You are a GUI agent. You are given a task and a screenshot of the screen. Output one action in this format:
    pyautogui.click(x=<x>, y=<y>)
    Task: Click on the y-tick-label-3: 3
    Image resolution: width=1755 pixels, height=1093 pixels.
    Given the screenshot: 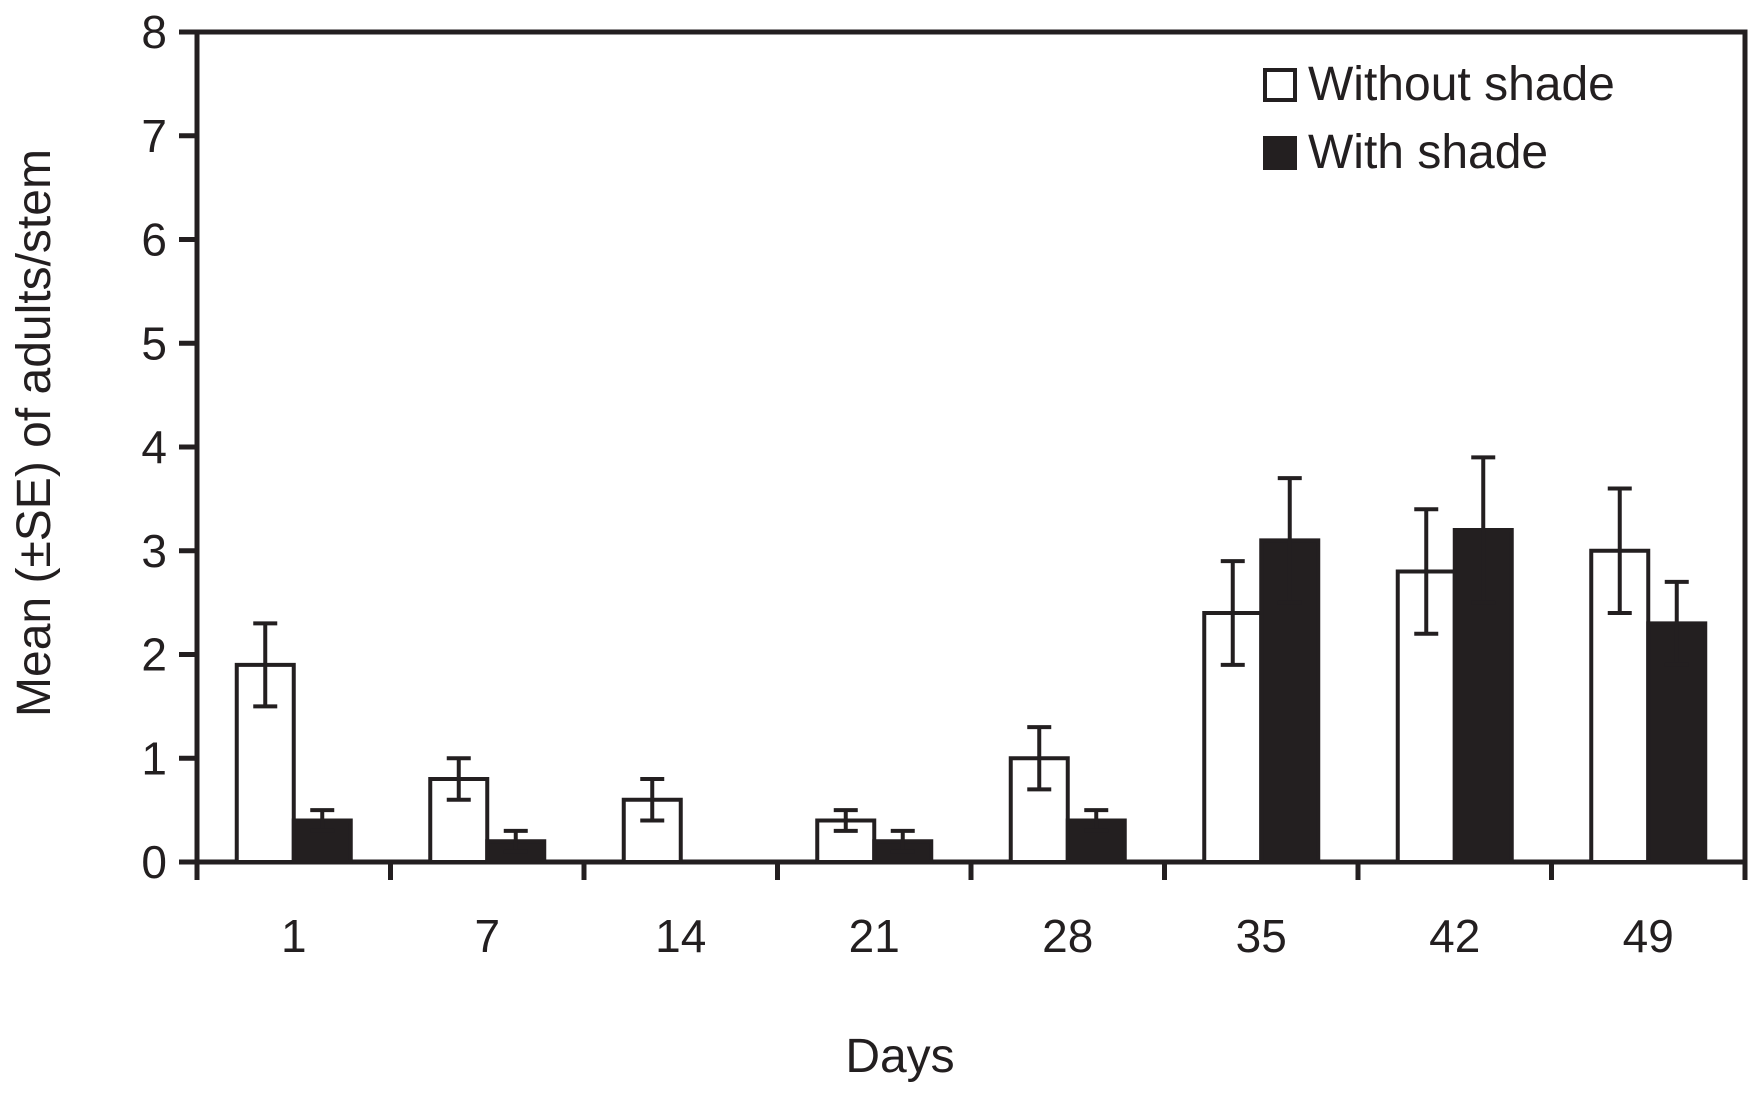 What is the action you would take?
    pyautogui.click(x=154, y=551)
    